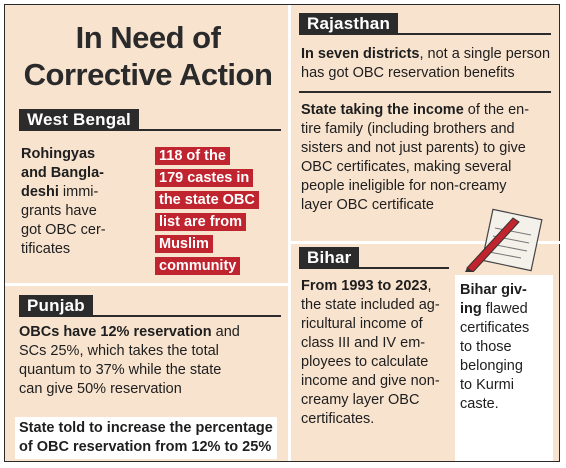 The height and width of the screenshot is (468, 566). I want to click on punjab-rule, so click(150, 316).